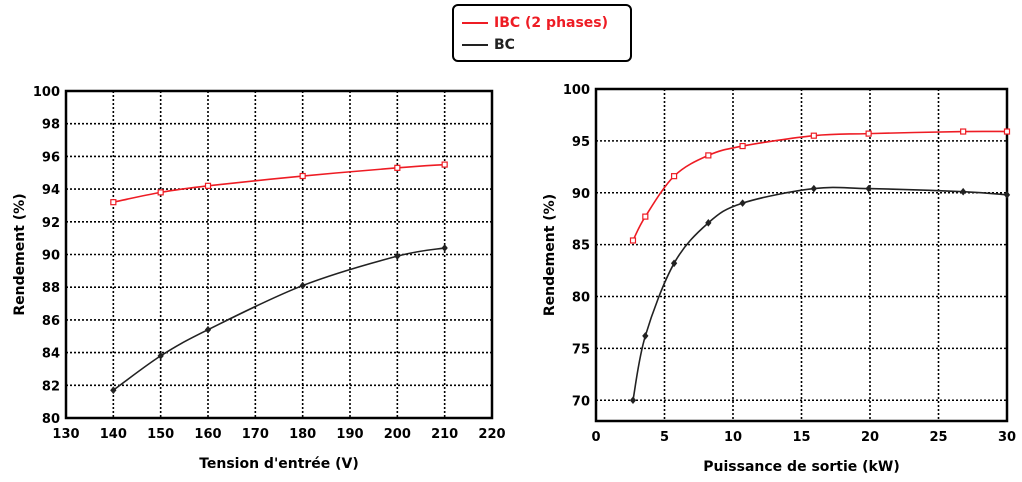  I want to click on y-tick-label: 95, so click(581, 142).